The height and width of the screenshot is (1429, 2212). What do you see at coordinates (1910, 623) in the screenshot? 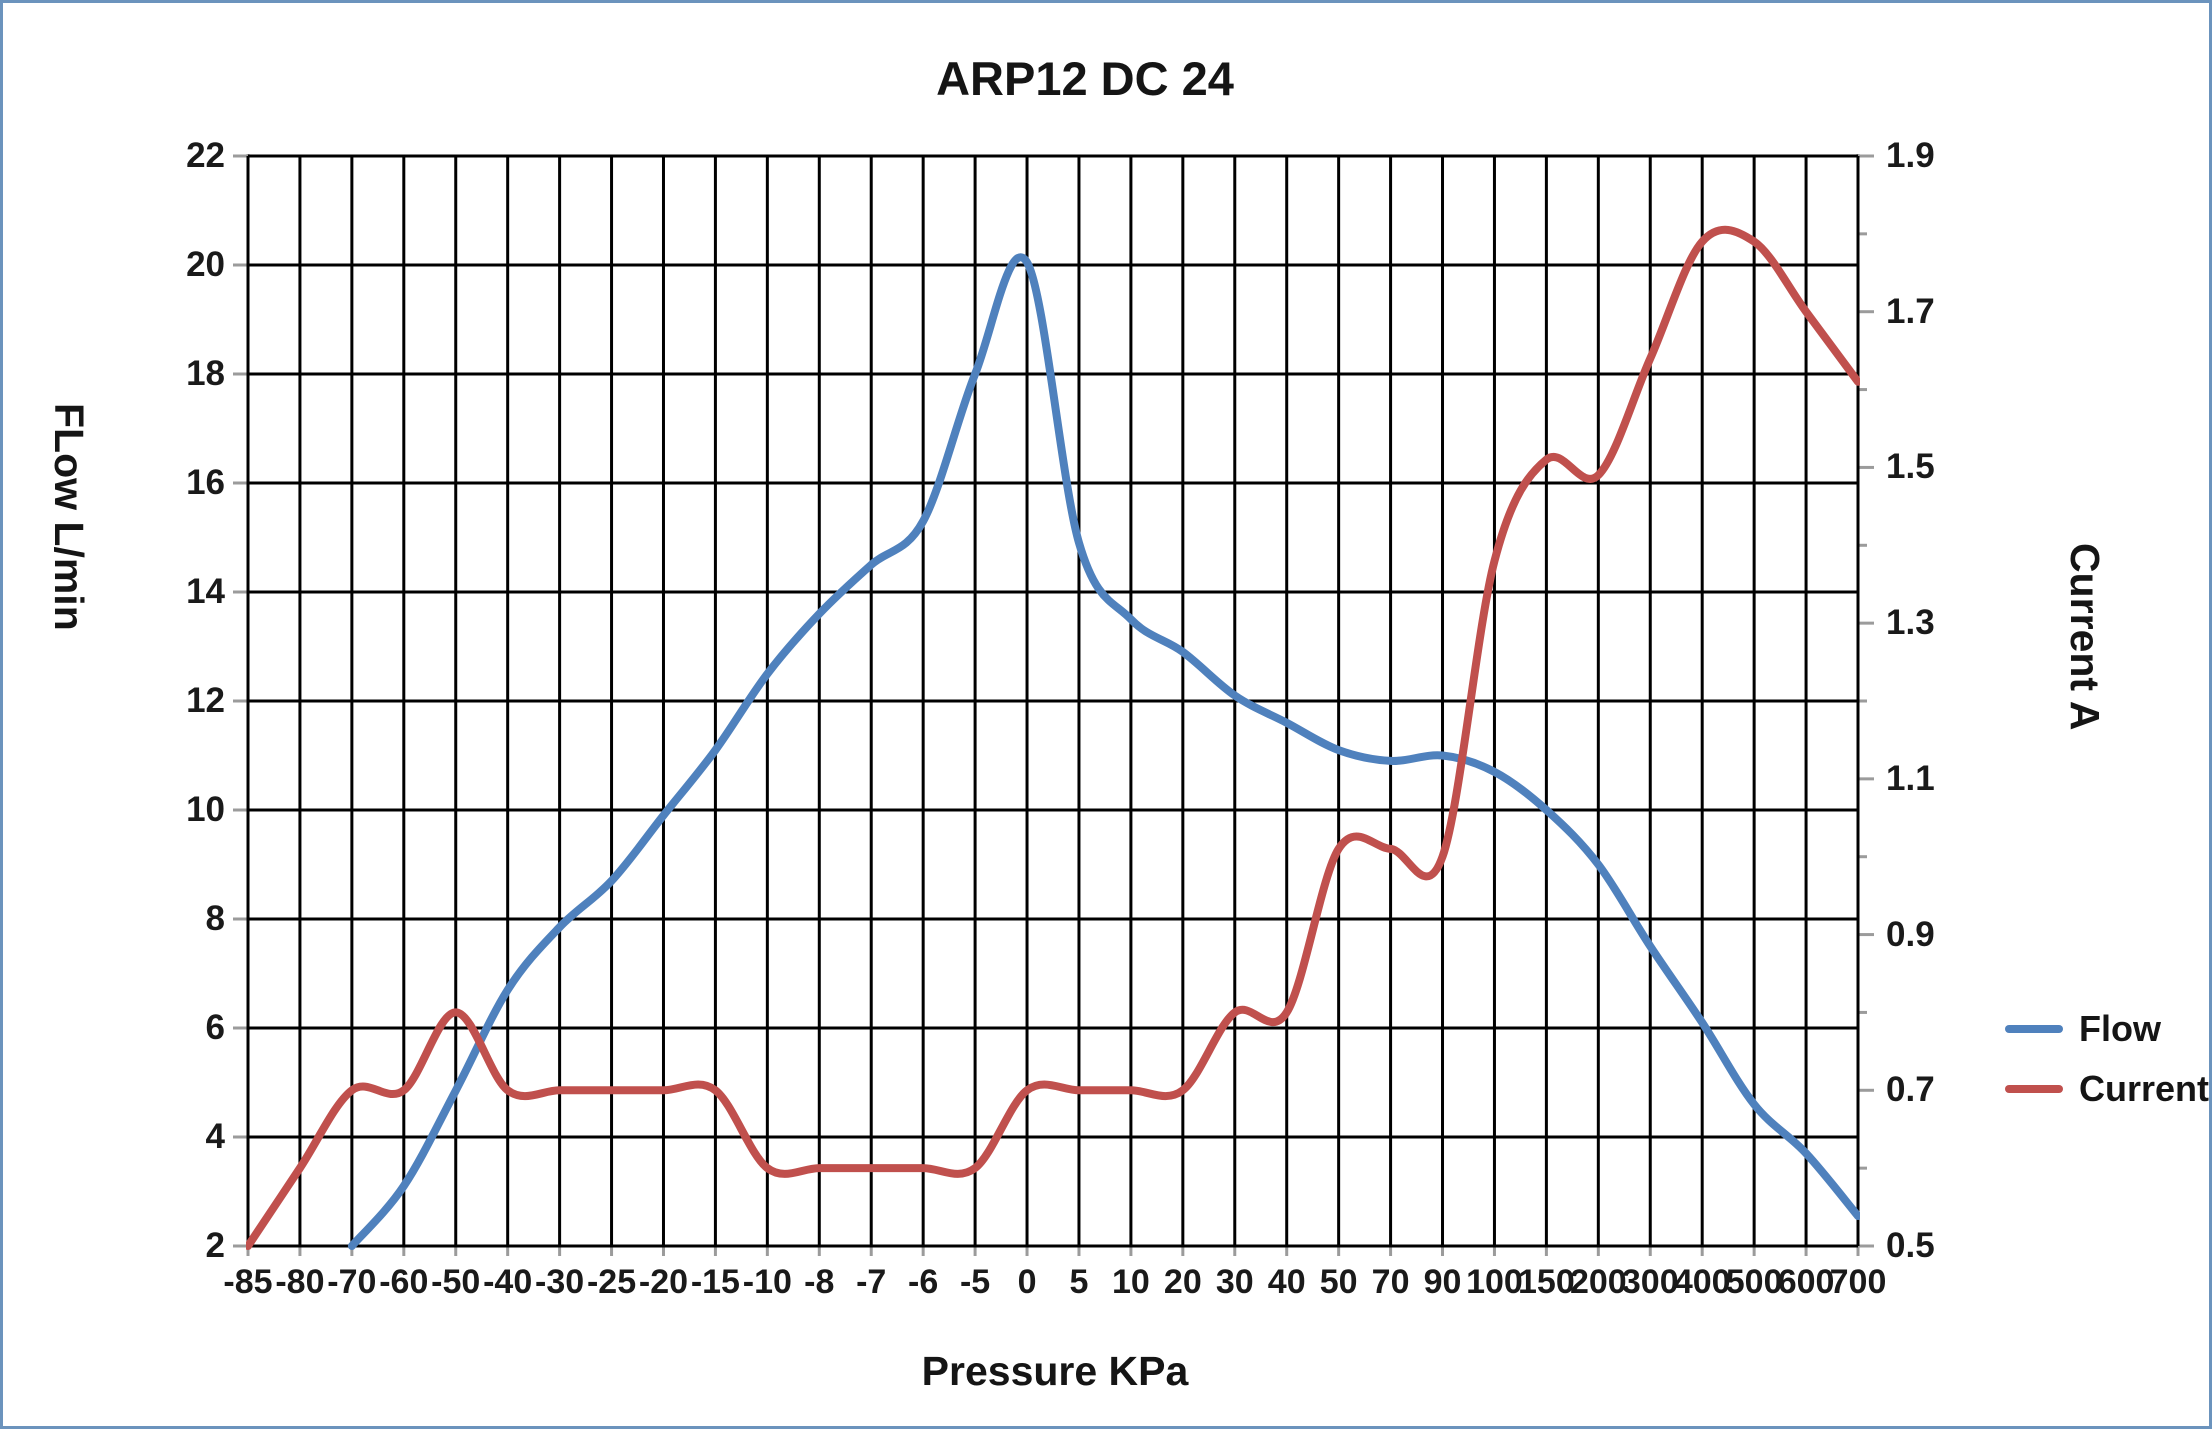
I see `y-right-tick-1.3: 1.3` at bounding box center [1910, 623].